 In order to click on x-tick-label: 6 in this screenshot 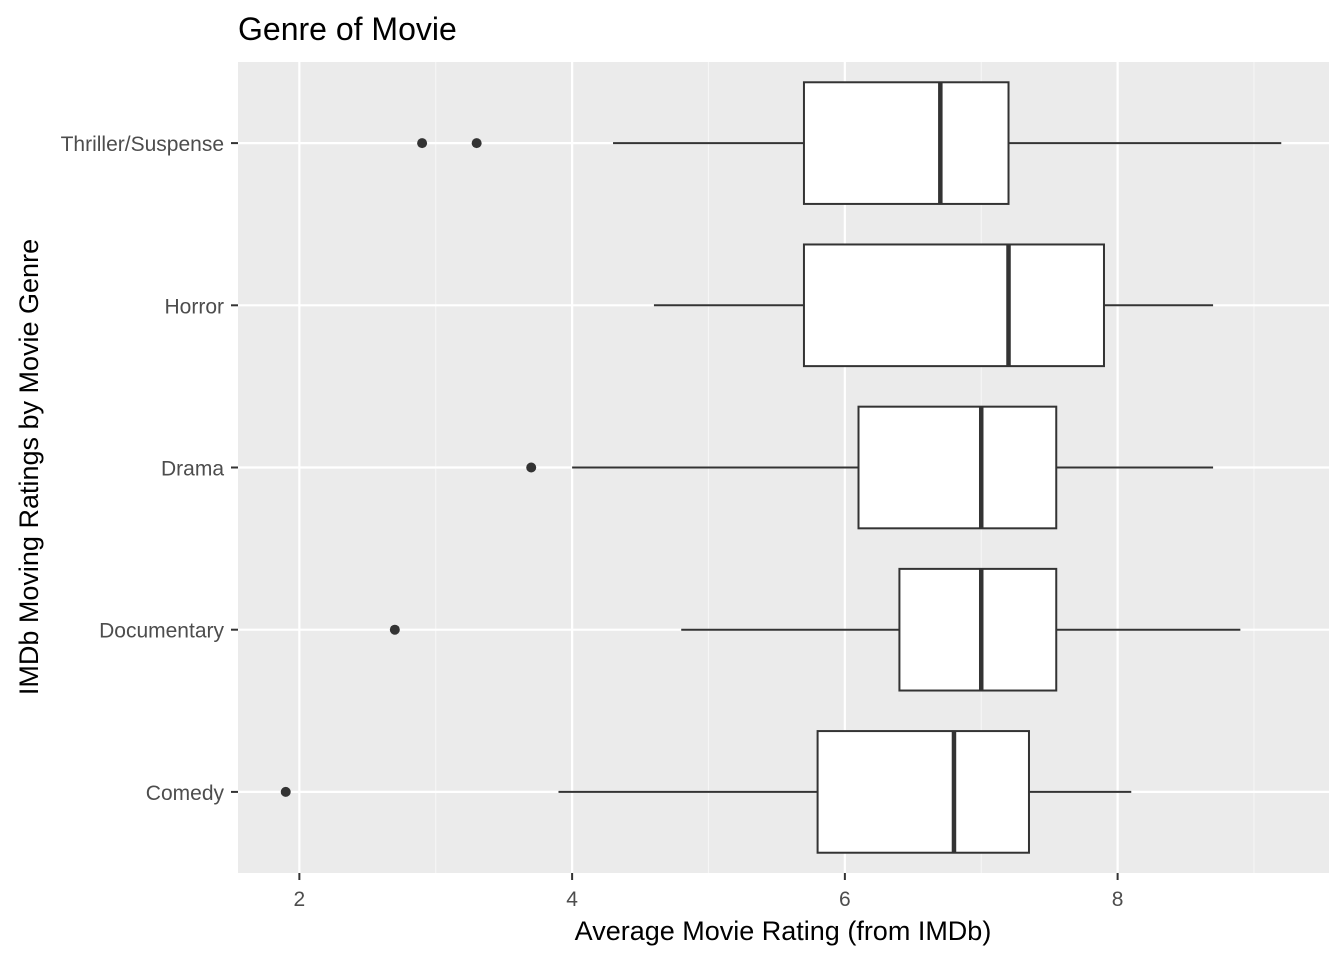, I will do `click(845, 899)`.